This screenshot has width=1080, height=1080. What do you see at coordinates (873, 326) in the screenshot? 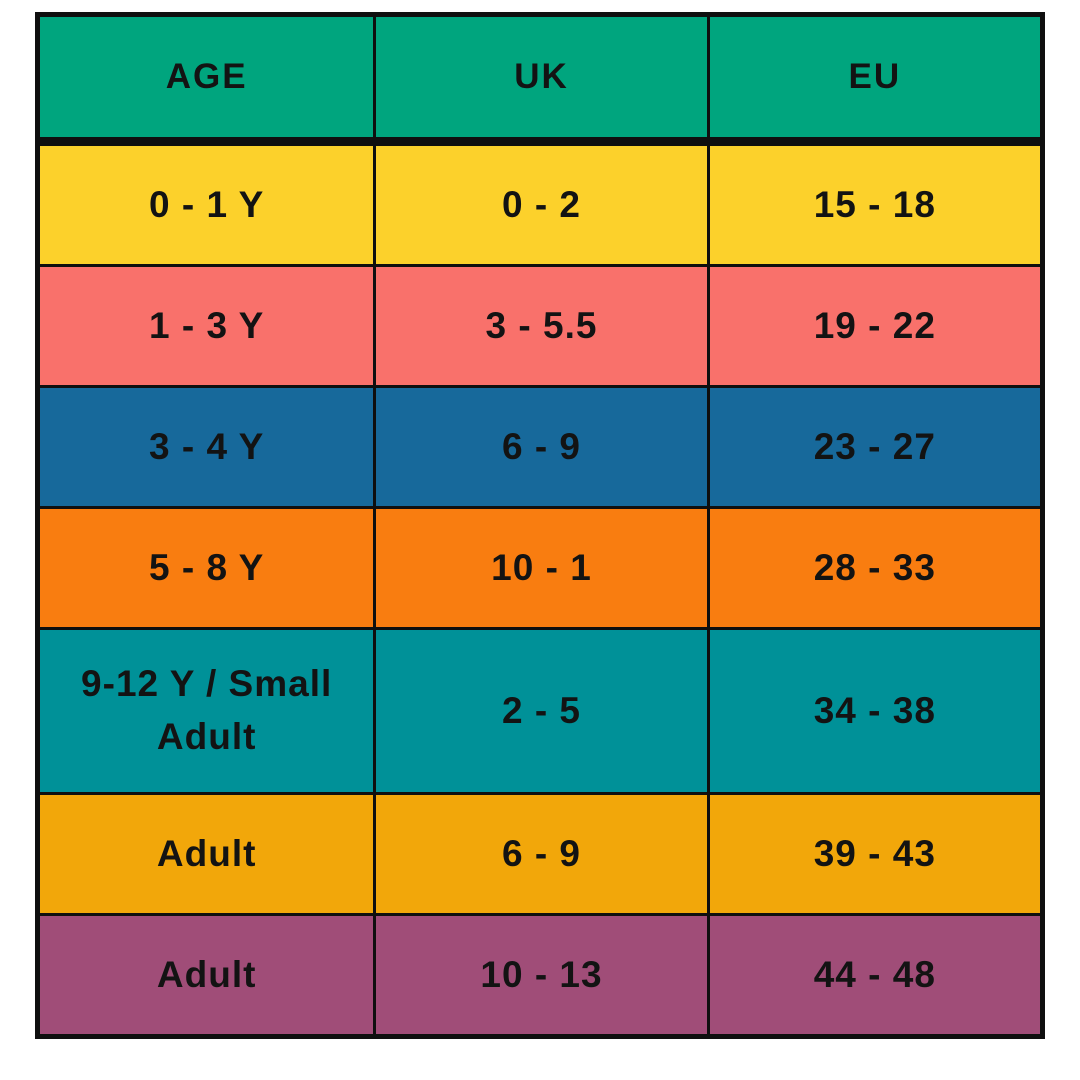
I see `cell-eu: 19 - 22` at bounding box center [873, 326].